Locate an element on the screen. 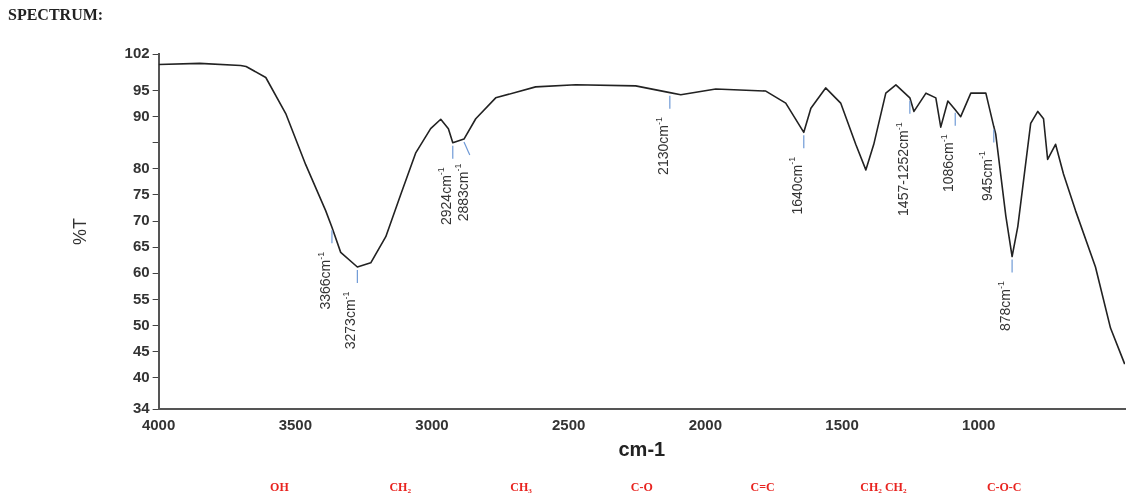 This screenshot has width=1129, height=502. y-tick-label: 90 is located at coordinates (141, 115).